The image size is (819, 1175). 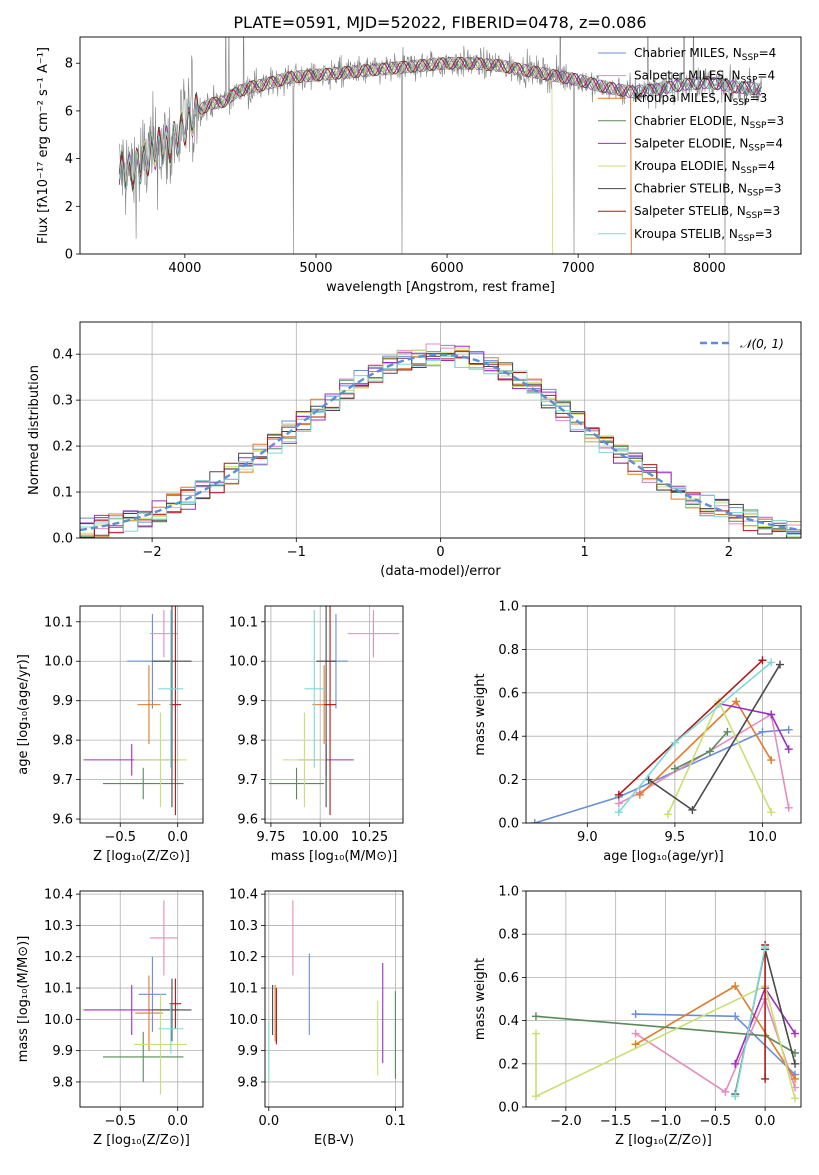 I want to click on plot-area-mass_vs_Z, so click(x=137, y=997).